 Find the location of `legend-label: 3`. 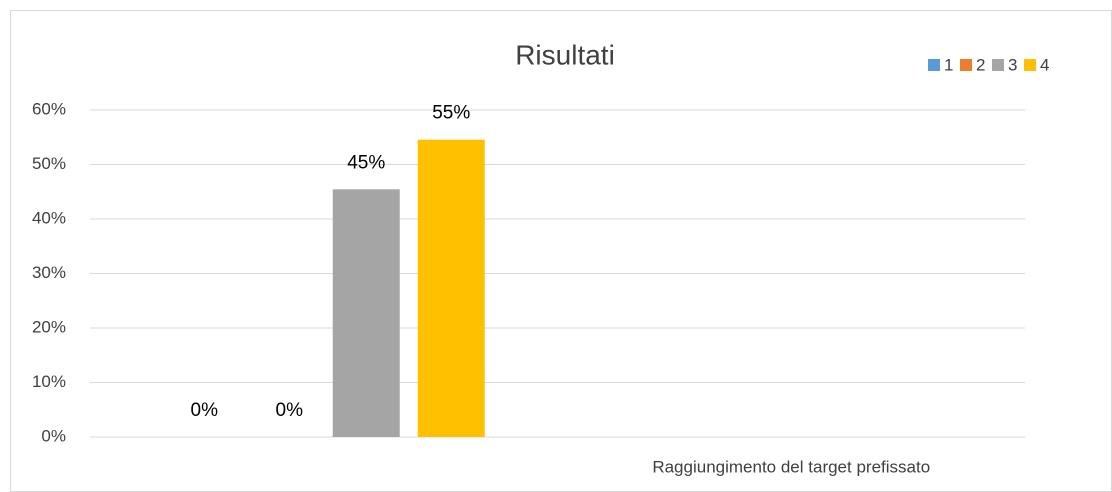

legend-label: 3 is located at coordinates (1012, 64).